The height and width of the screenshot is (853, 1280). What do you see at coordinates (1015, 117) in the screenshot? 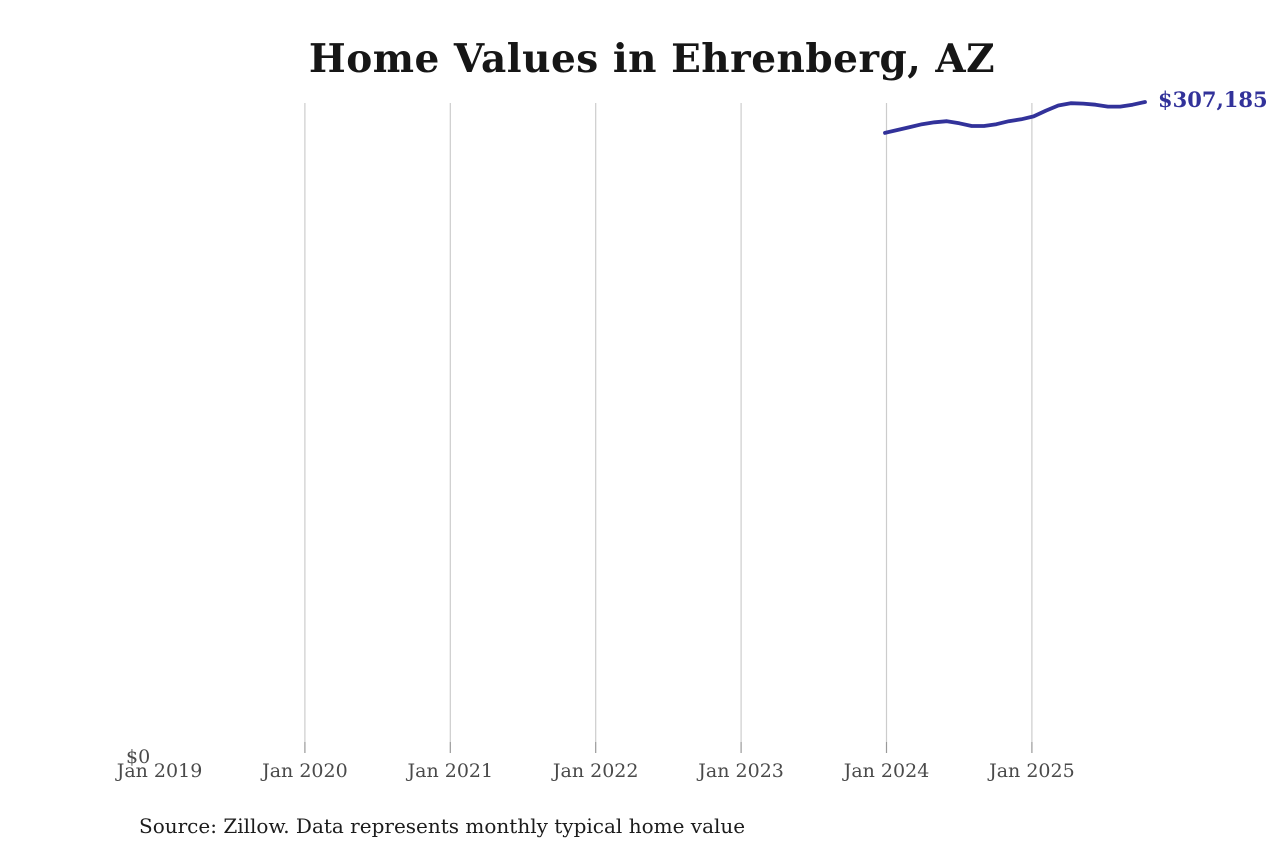
I see `home-value-line` at bounding box center [1015, 117].